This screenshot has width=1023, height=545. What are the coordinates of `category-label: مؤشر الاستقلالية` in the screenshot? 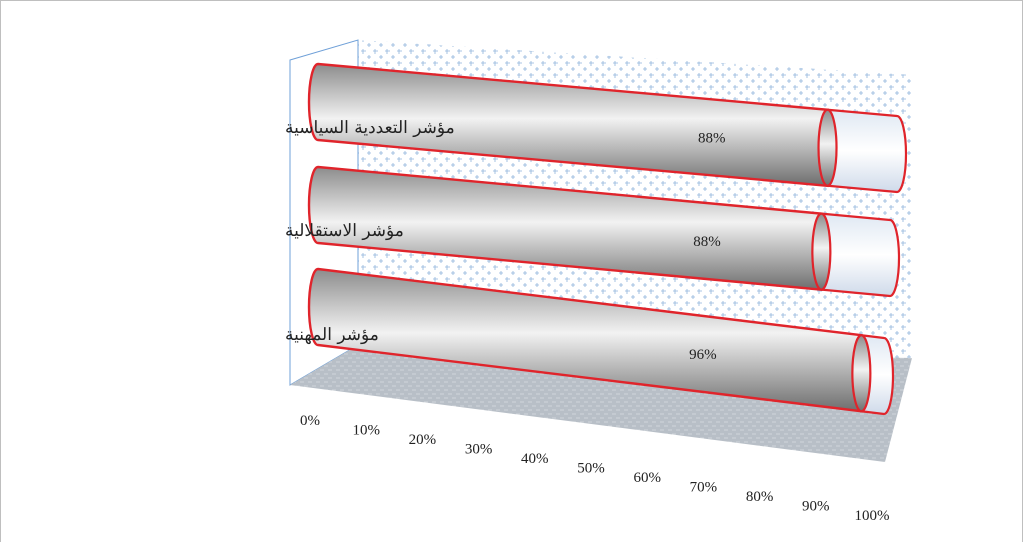 It's located at (344, 231).